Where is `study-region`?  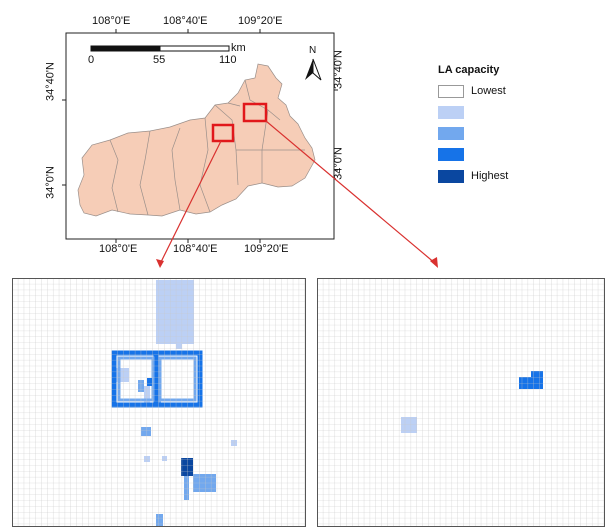 study-region is located at coordinates (196, 140).